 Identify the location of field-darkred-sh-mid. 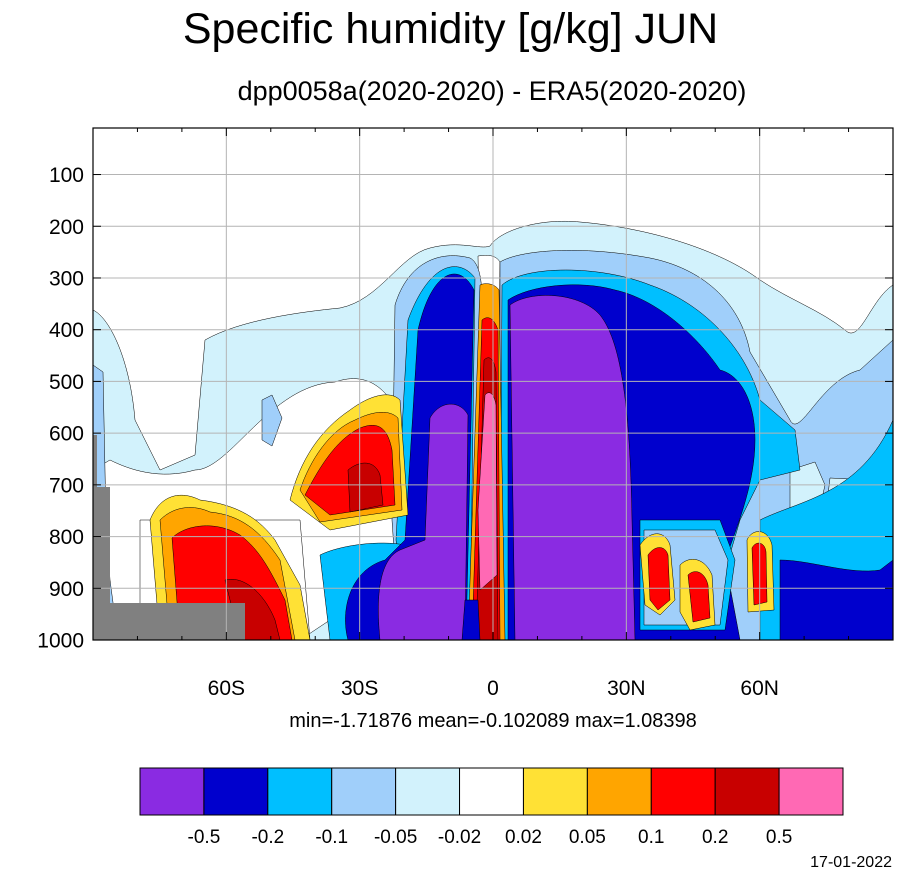
(365, 487).